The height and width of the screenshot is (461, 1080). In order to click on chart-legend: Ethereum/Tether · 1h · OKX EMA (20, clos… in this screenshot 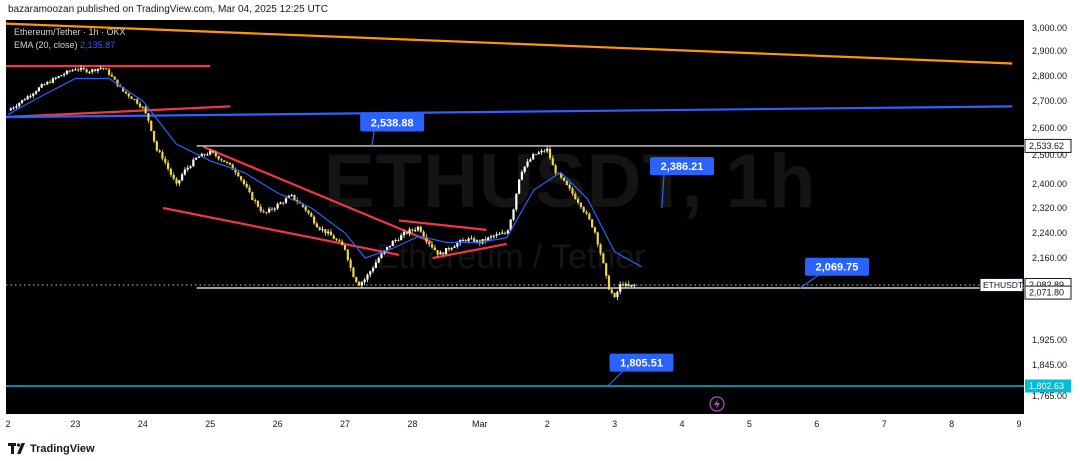, I will do `click(70, 39)`.